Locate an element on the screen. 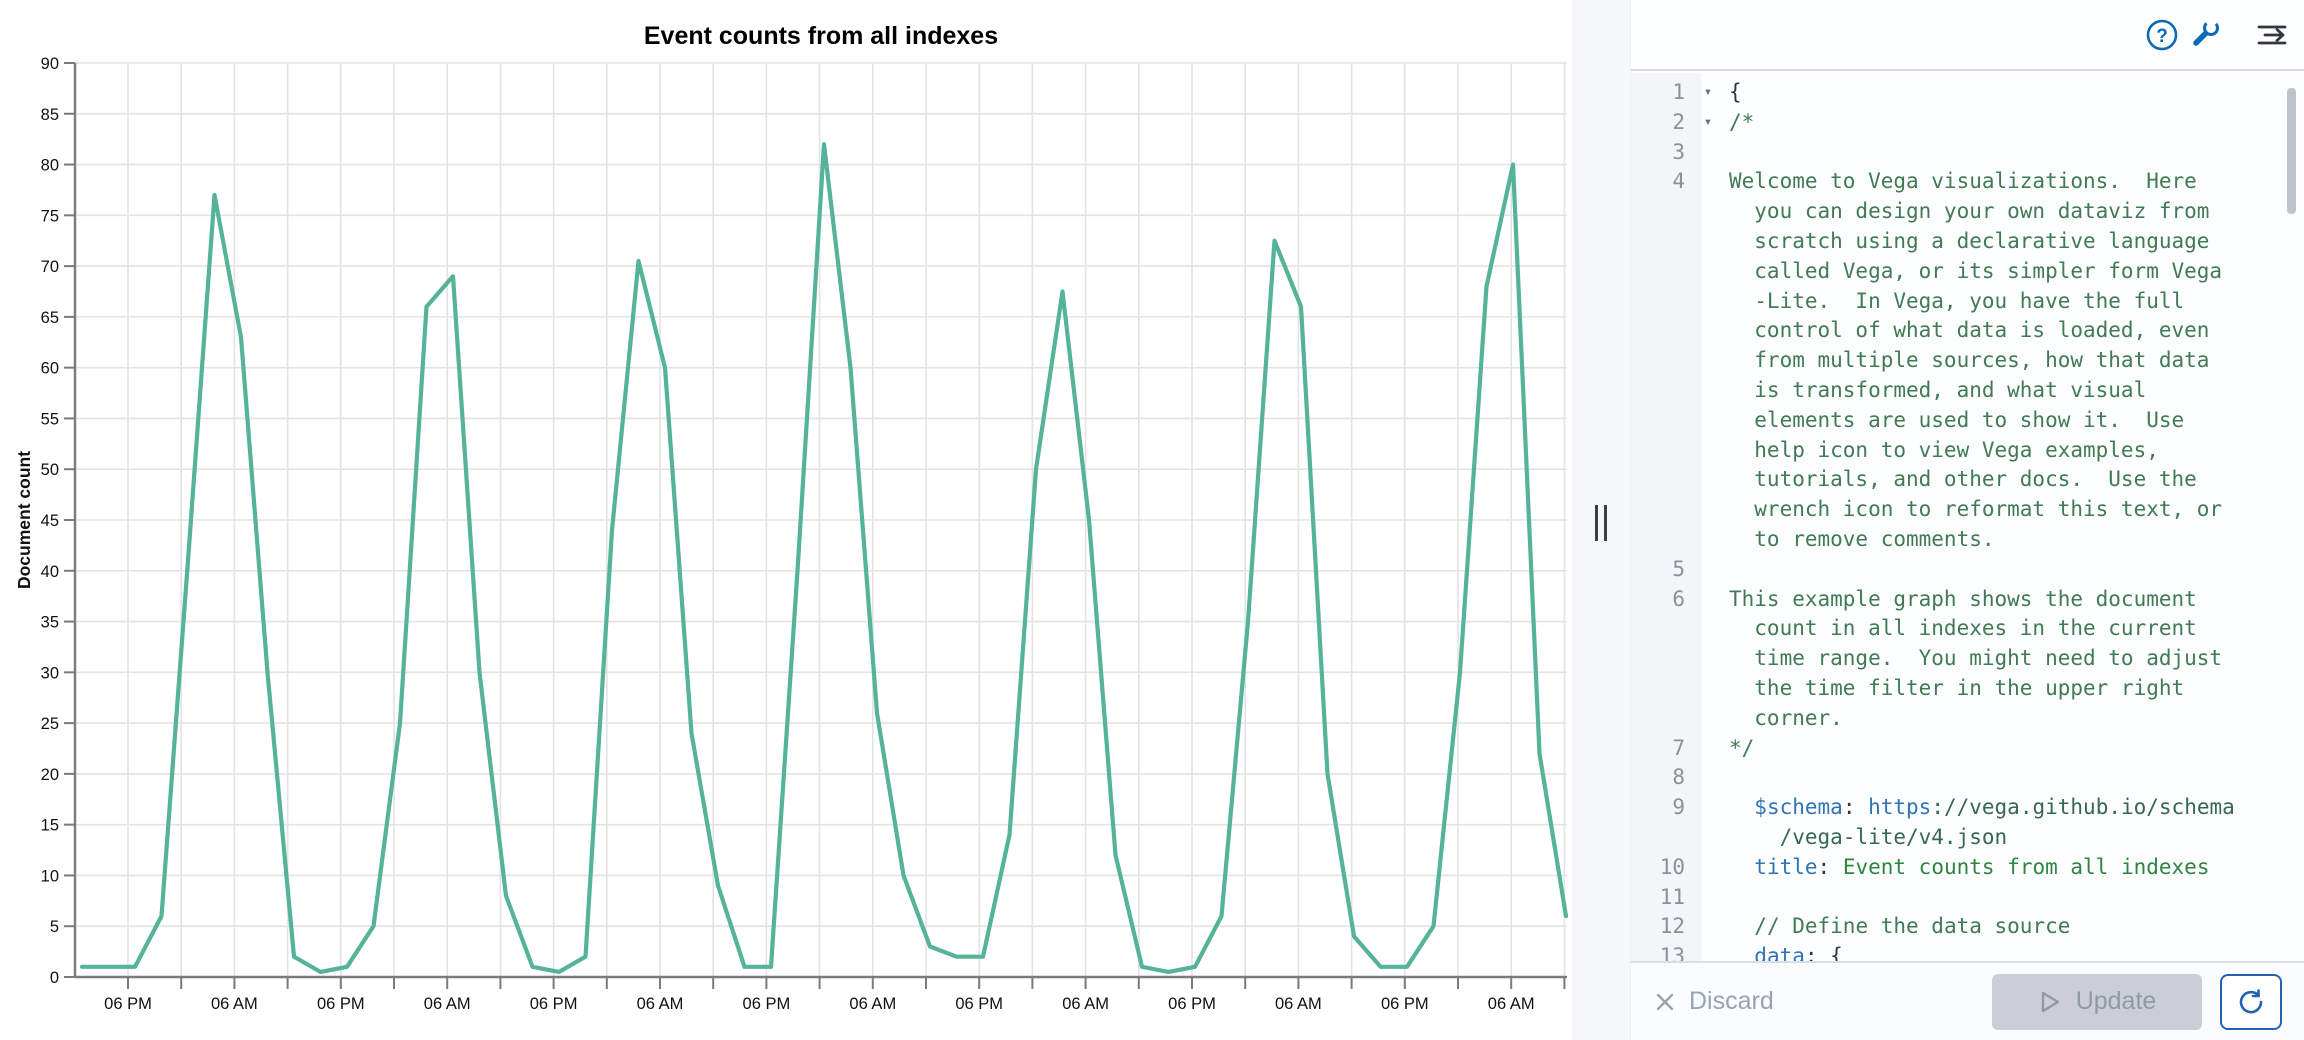  code-row: the time filter in the upper right is located at coordinates (1967, 689).